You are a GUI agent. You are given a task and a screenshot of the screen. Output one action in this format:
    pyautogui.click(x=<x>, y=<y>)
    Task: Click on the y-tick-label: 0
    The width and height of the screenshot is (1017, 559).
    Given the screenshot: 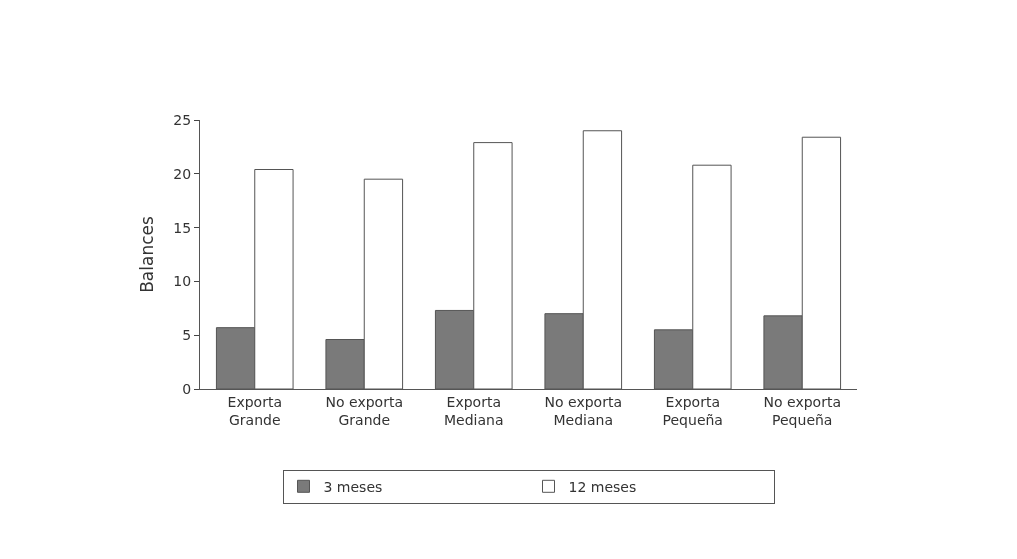 What is the action you would take?
    pyautogui.click(x=187, y=388)
    